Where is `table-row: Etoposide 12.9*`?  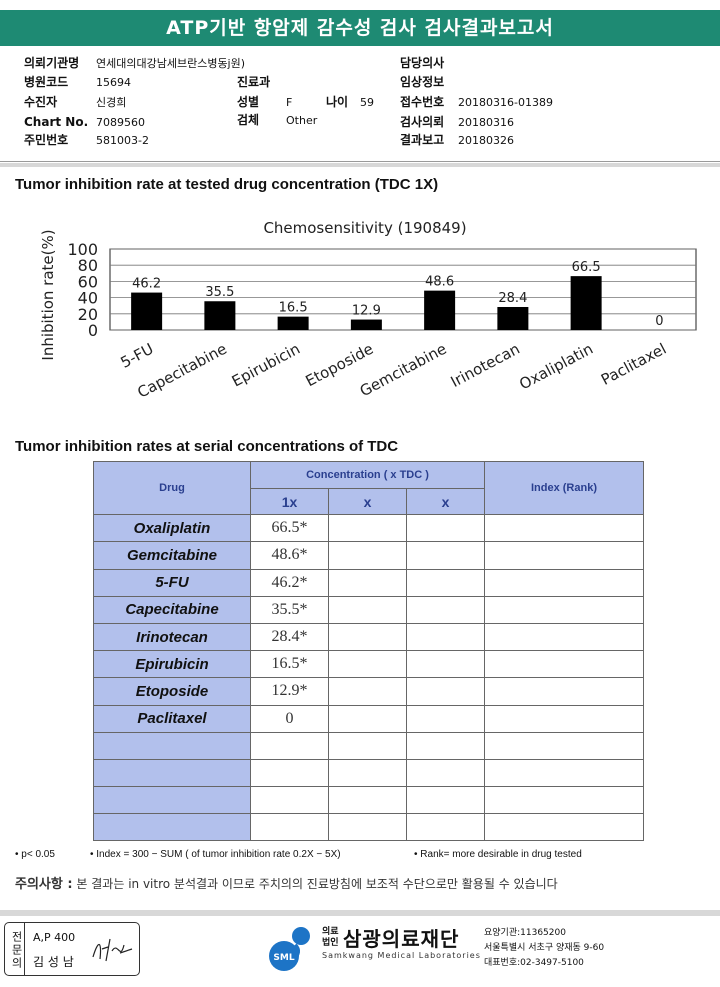 table-row: Etoposide 12.9* is located at coordinates (368, 691).